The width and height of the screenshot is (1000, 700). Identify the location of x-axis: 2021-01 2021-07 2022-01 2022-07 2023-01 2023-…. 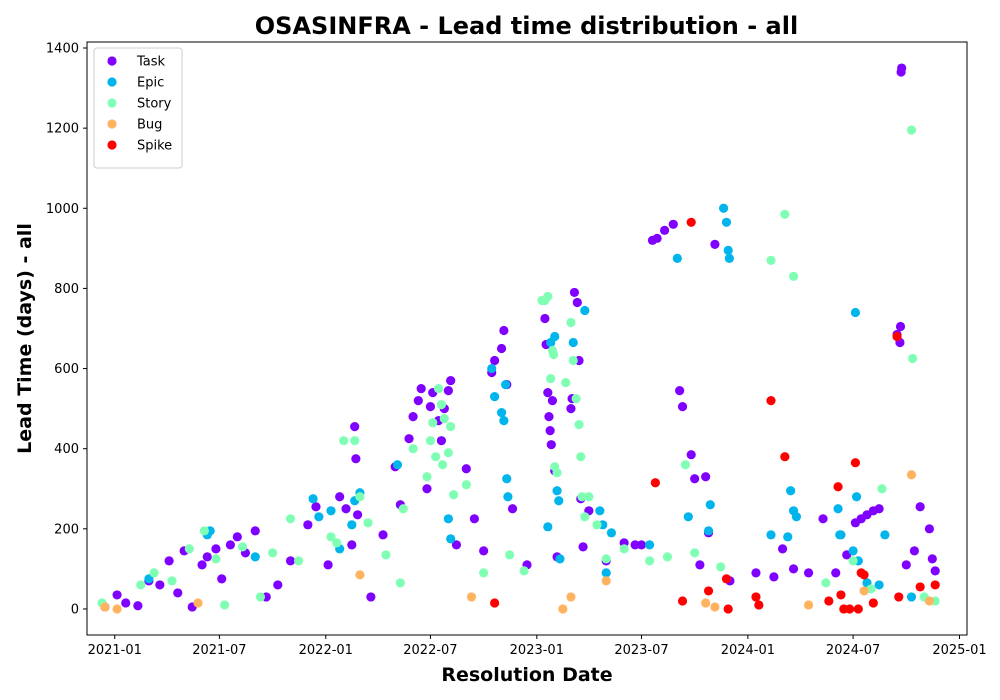
(537, 646).